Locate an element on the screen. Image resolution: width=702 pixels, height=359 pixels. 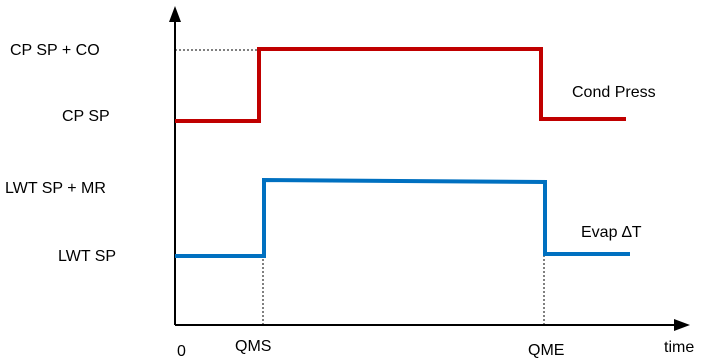
cond-press-line is located at coordinates (400, 85).